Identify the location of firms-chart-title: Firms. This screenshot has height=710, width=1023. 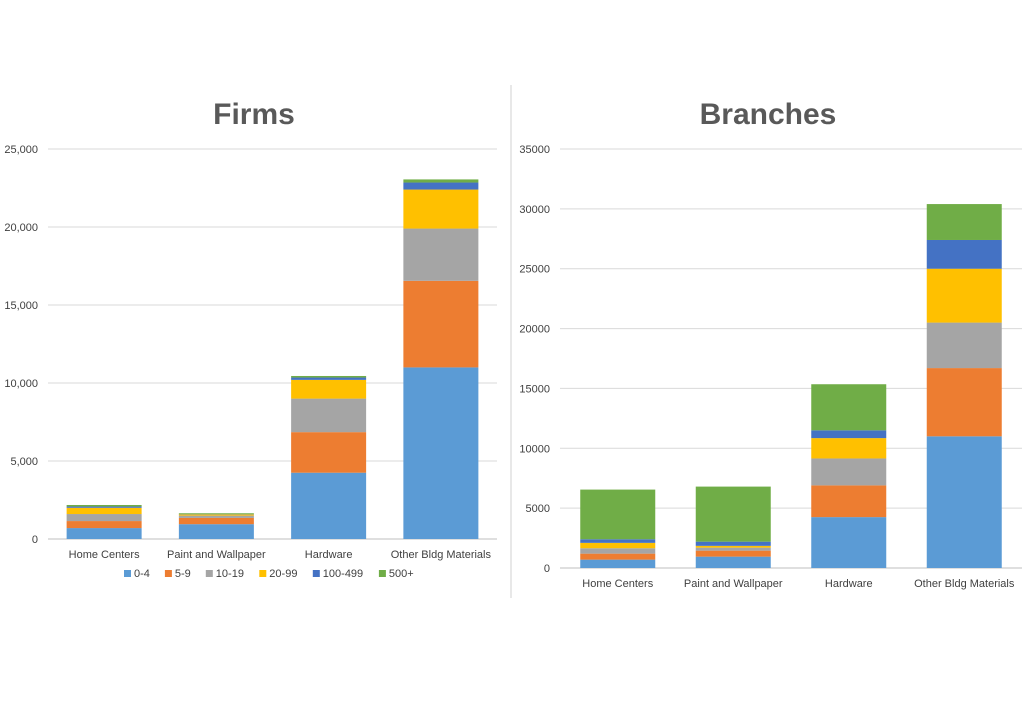
(254, 114).